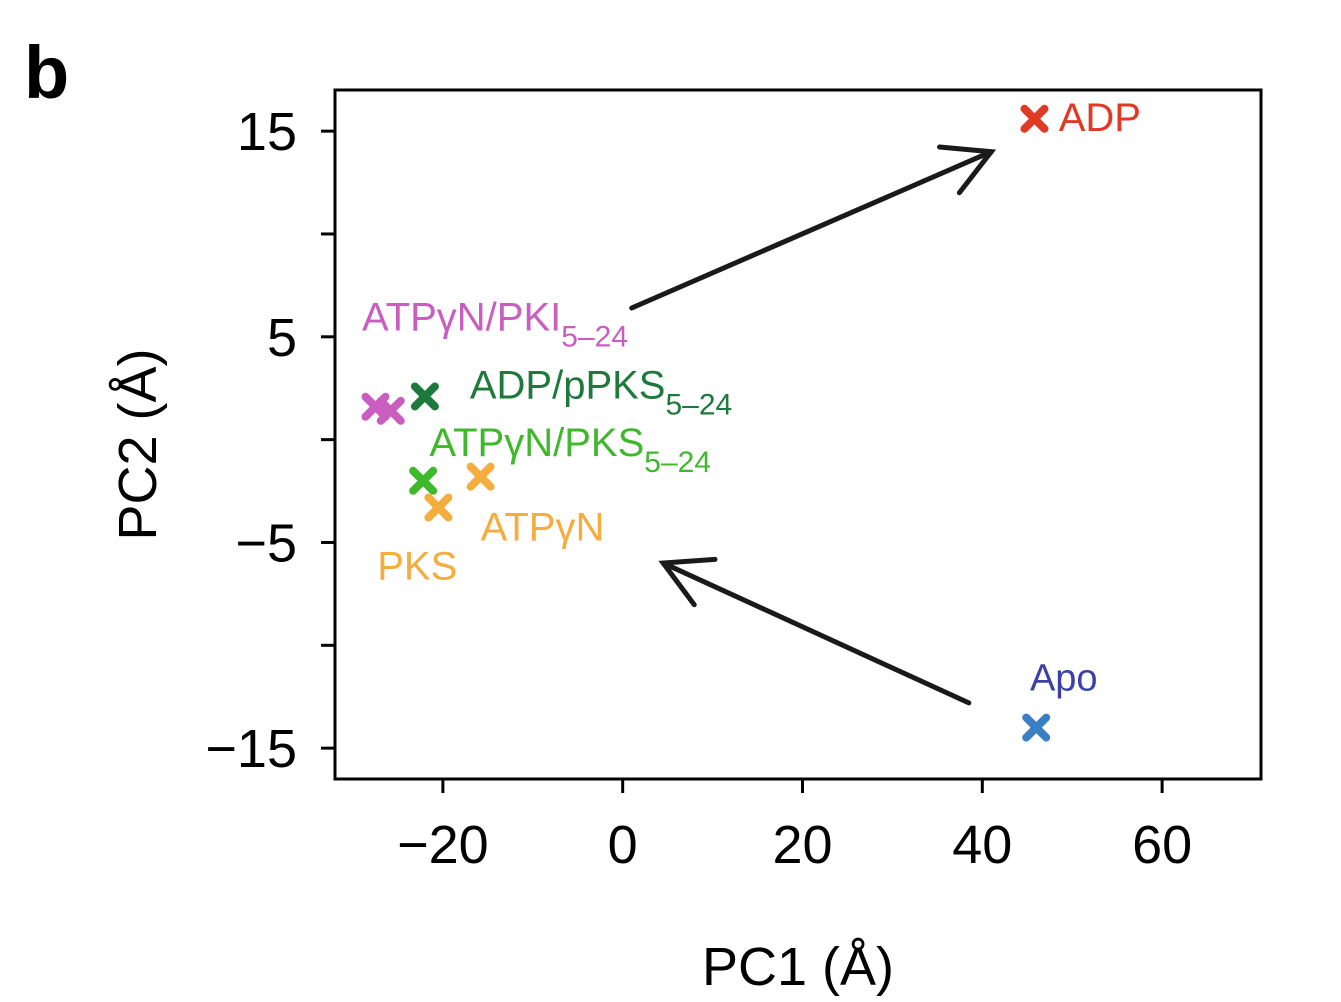  Describe the element at coordinates (1064, 679) in the screenshot. I see `point-label: Apo` at that location.